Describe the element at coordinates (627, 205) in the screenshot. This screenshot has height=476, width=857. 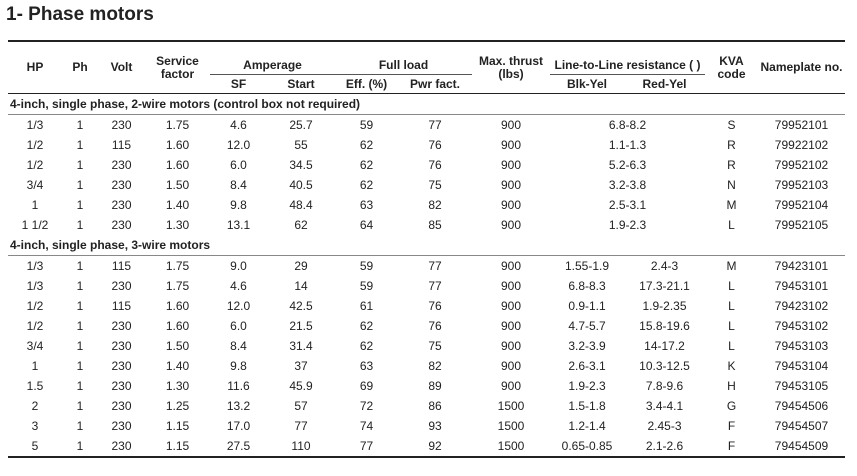
I see `data-cell: 2.5-3.1` at that location.